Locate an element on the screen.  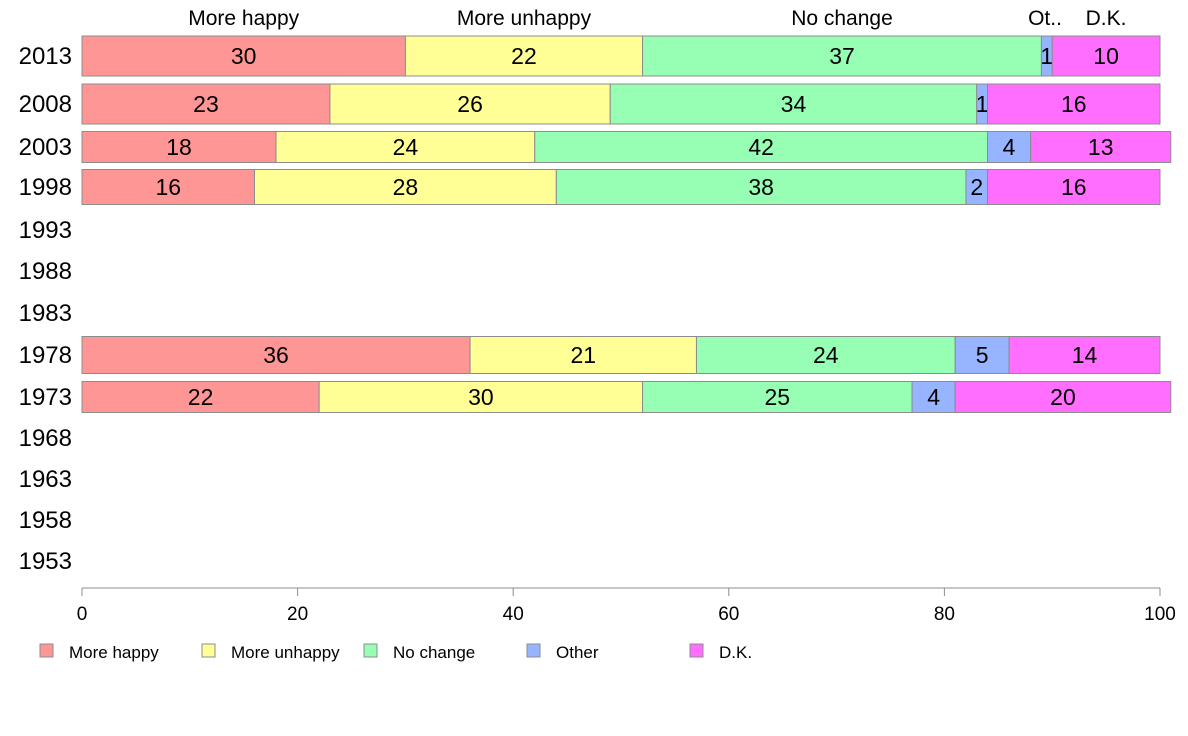
x-tick-label: 60 is located at coordinates (728, 614).